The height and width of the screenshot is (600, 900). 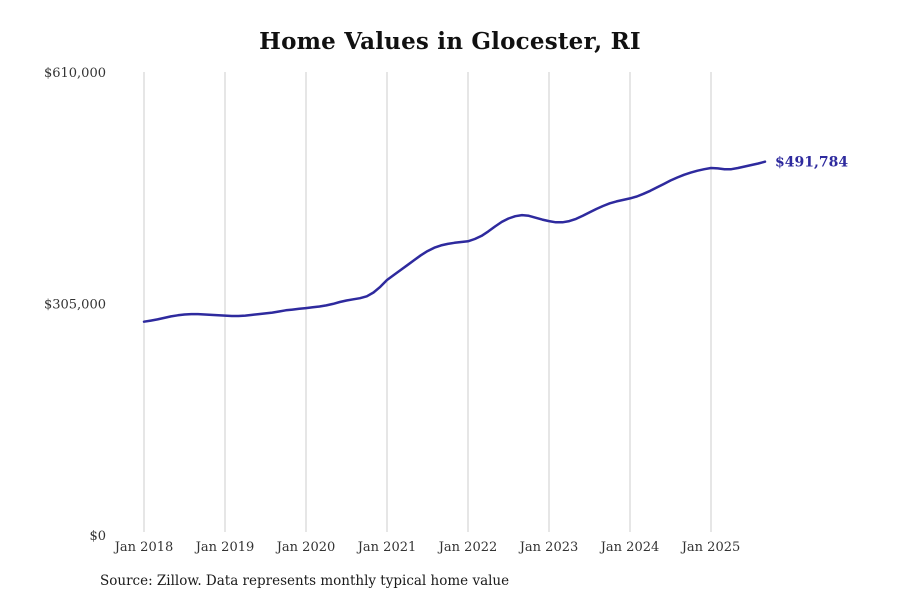 What do you see at coordinates (97, 536) in the screenshot?
I see `y-axis-tick-label: $0` at bounding box center [97, 536].